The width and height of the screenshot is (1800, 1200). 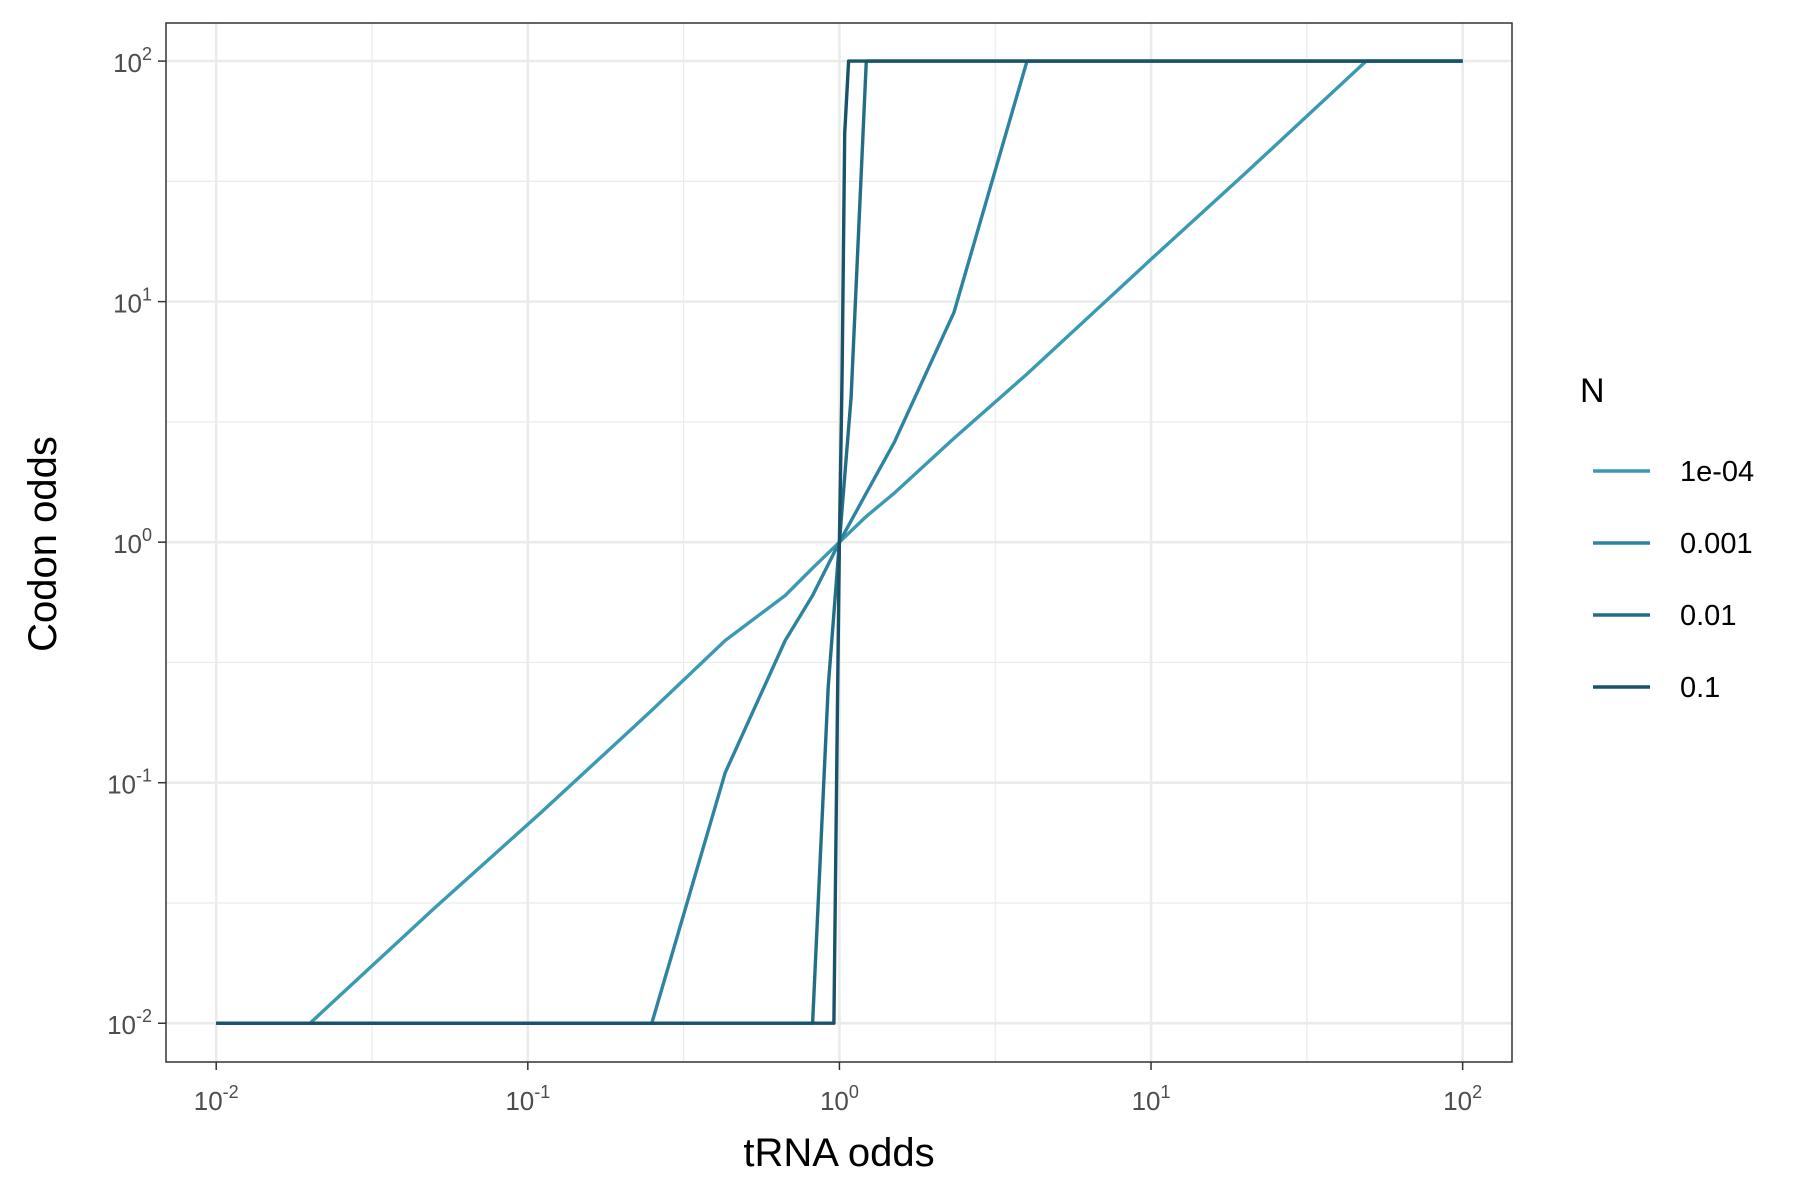 I want to click on y-tick-label-exponent: -2, so click(x=144, y=1016).